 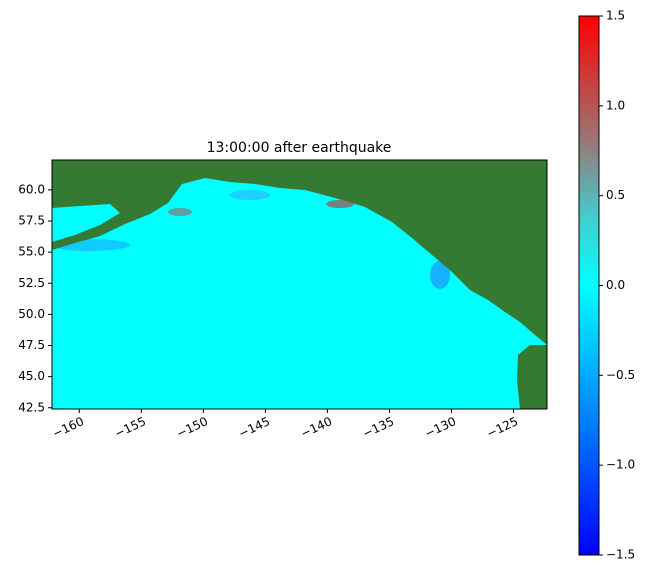 What do you see at coordinates (254, 427) in the screenshot?
I see `x-tick-label: −145` at bounding box center [254, 427].